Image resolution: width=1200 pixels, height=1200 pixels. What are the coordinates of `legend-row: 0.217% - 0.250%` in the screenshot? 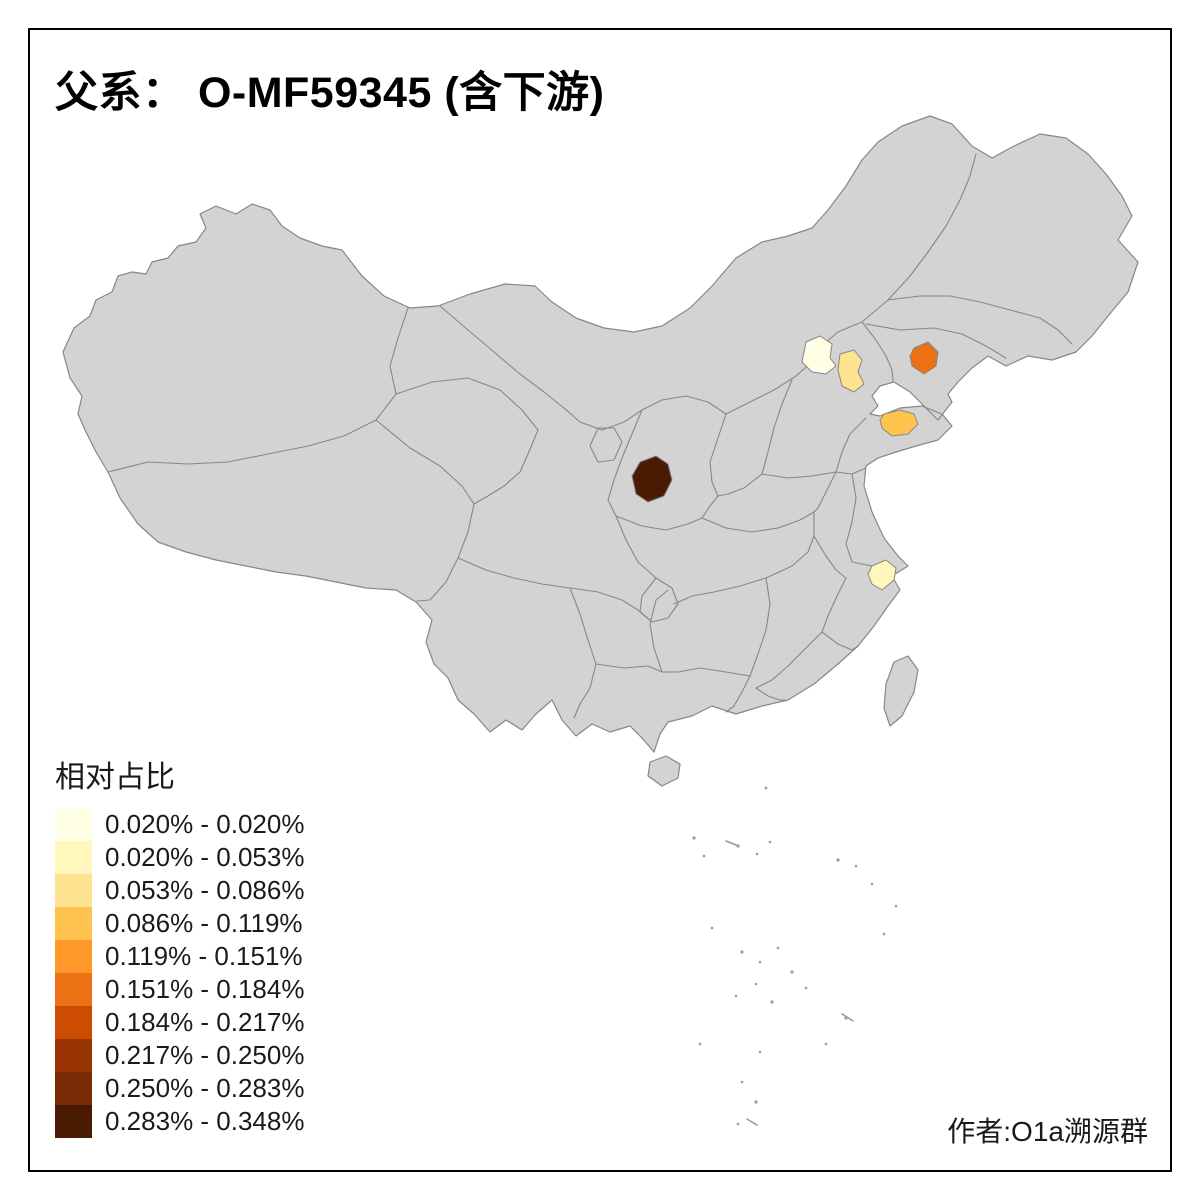 It's located at (179, 1055).